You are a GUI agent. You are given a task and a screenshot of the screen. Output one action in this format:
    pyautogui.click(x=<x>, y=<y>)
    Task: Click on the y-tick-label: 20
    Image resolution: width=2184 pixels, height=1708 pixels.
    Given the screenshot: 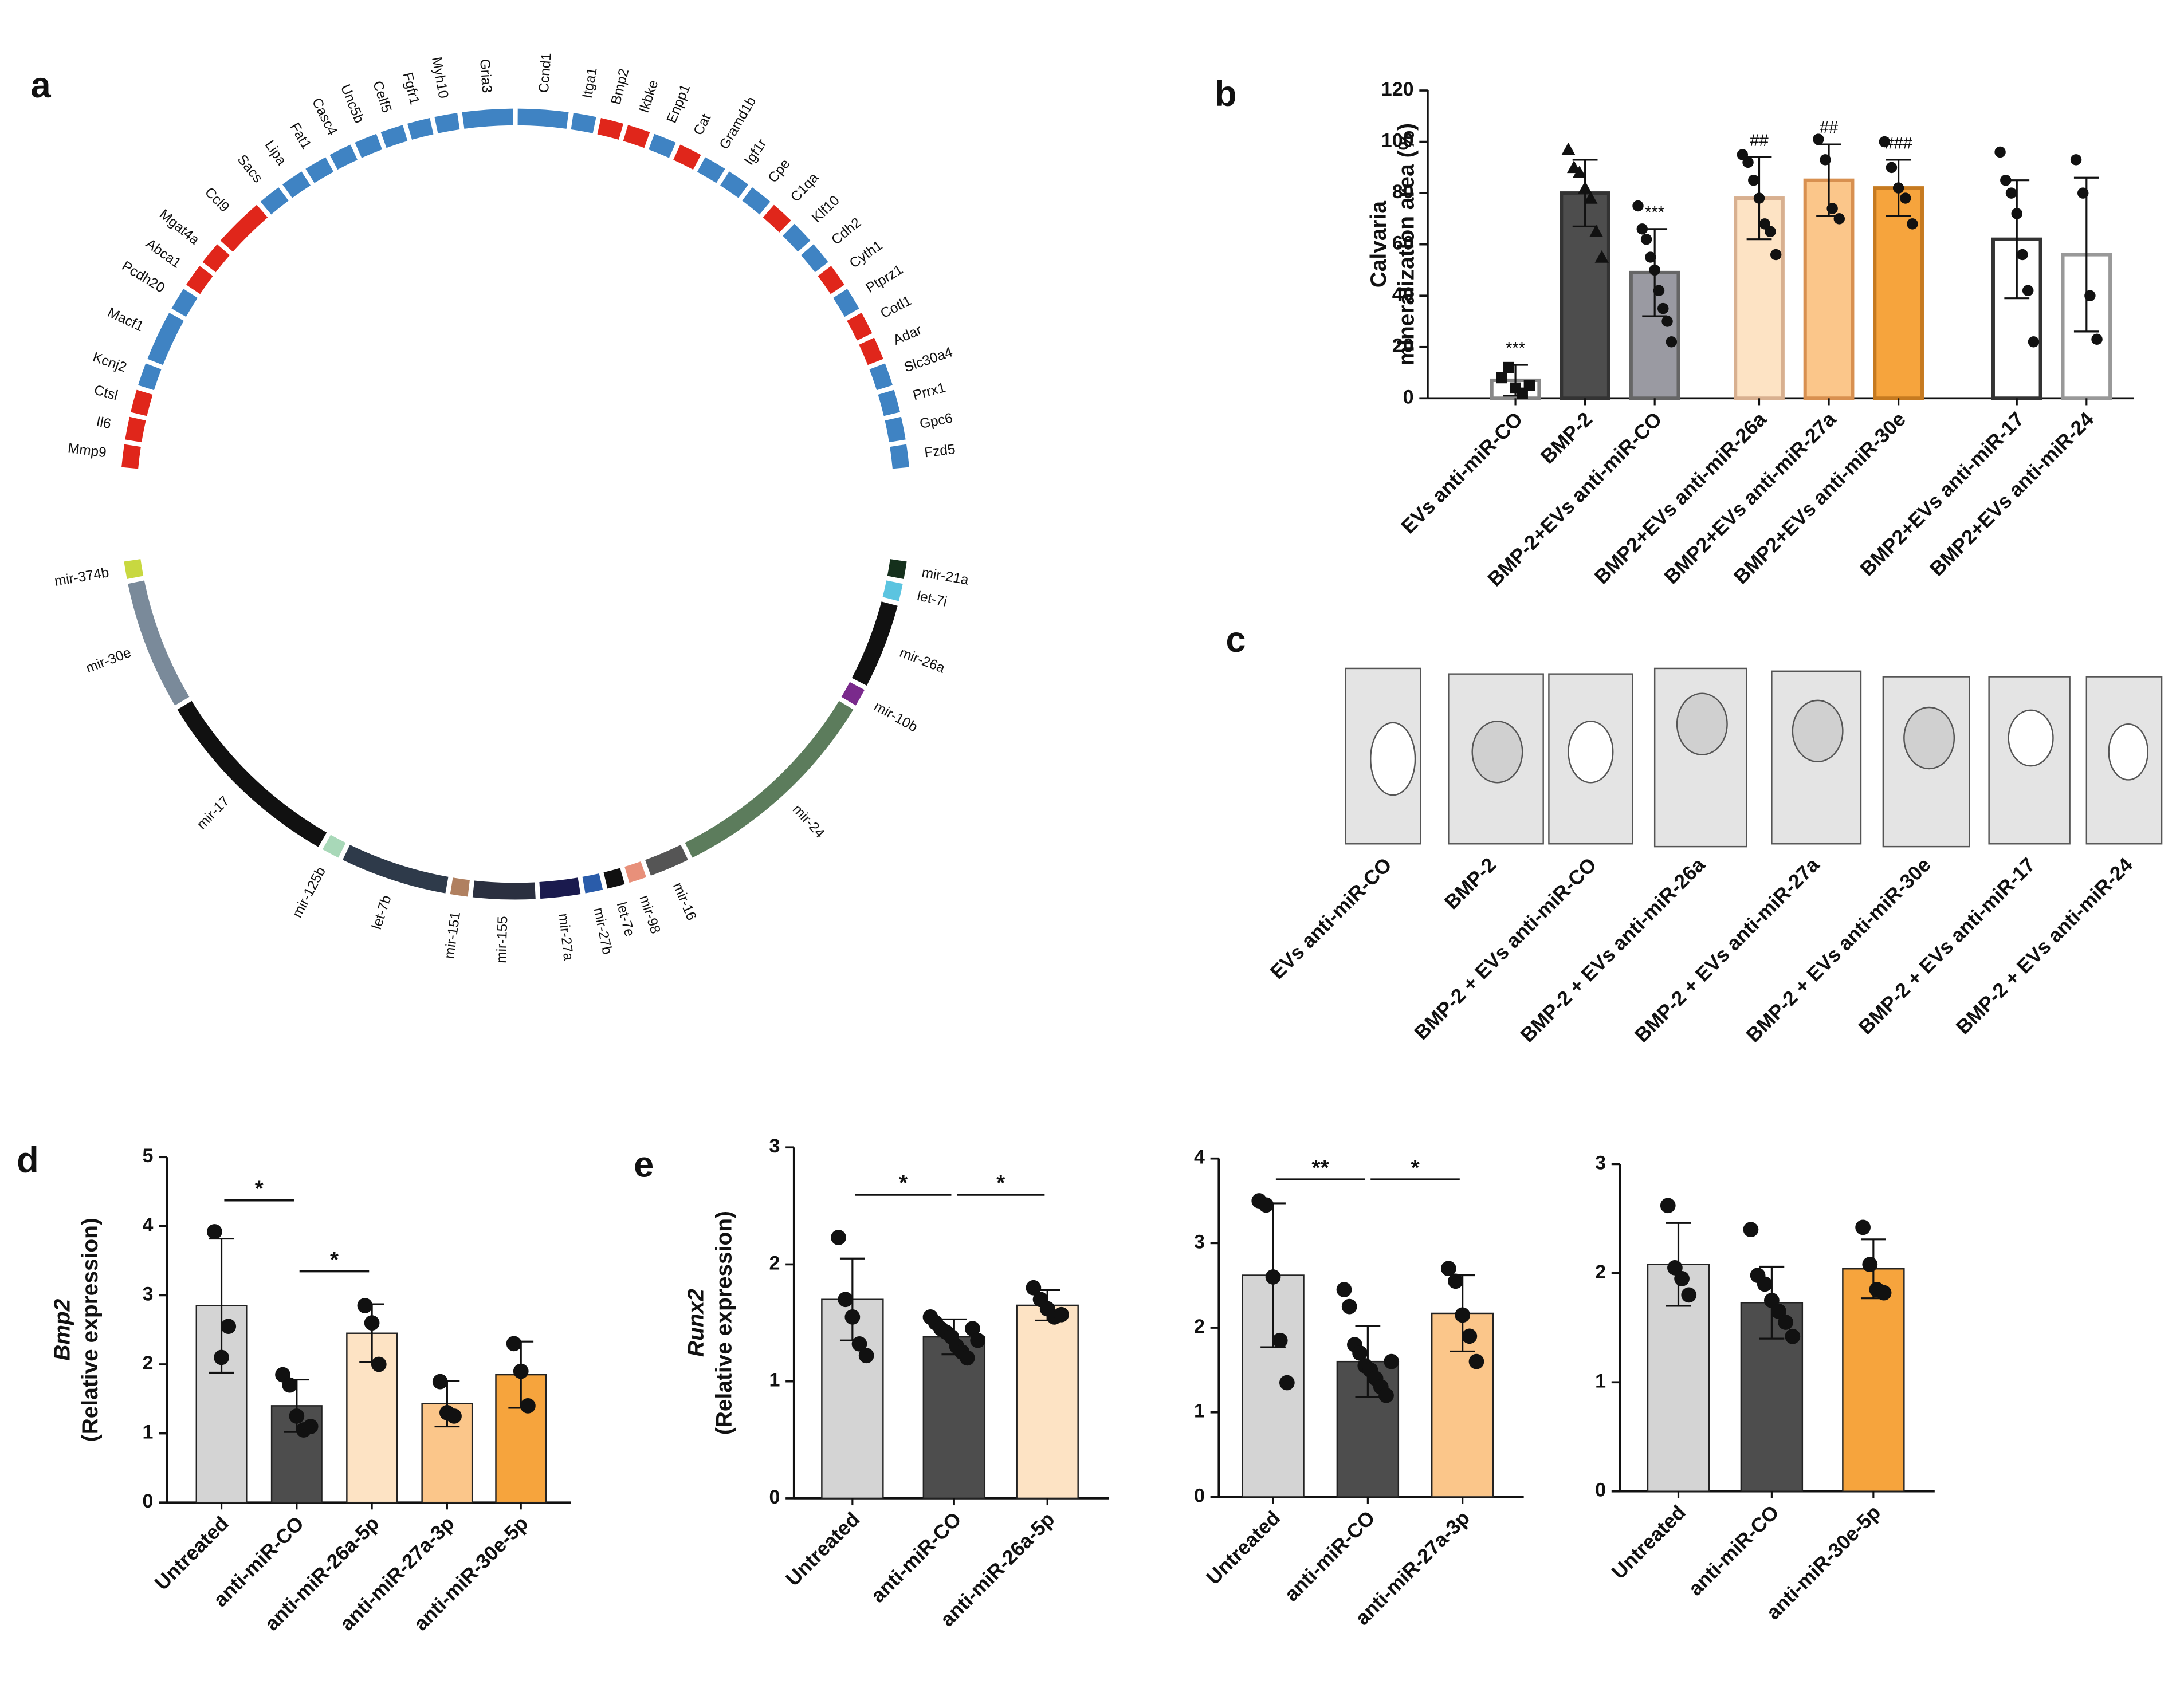 What is the action you would take?
    pyautogui.click(x=1403, y=346)
    